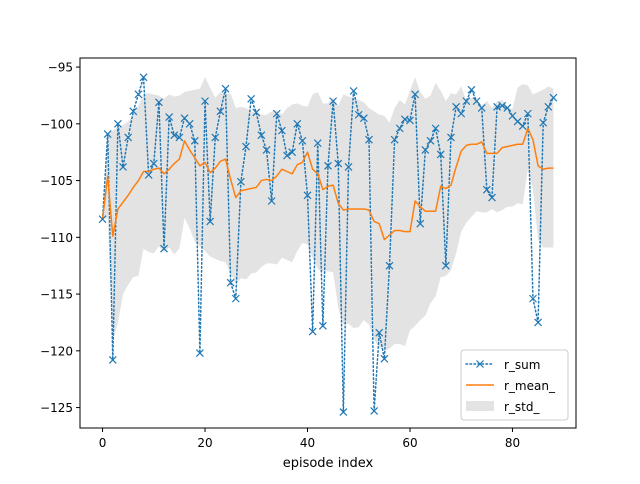  I want to click on x-tick-label: 60, so click(409, 443).